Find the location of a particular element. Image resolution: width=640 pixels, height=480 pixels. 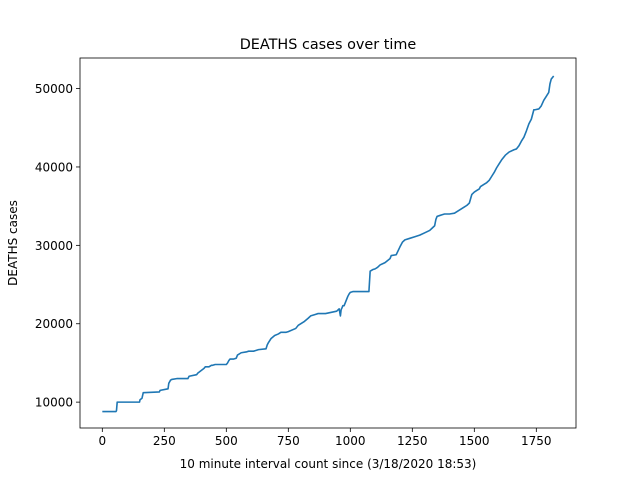

y-axis-ticks: 10000 20000 30000 40000 50000 is located at coordinates (57, 246).